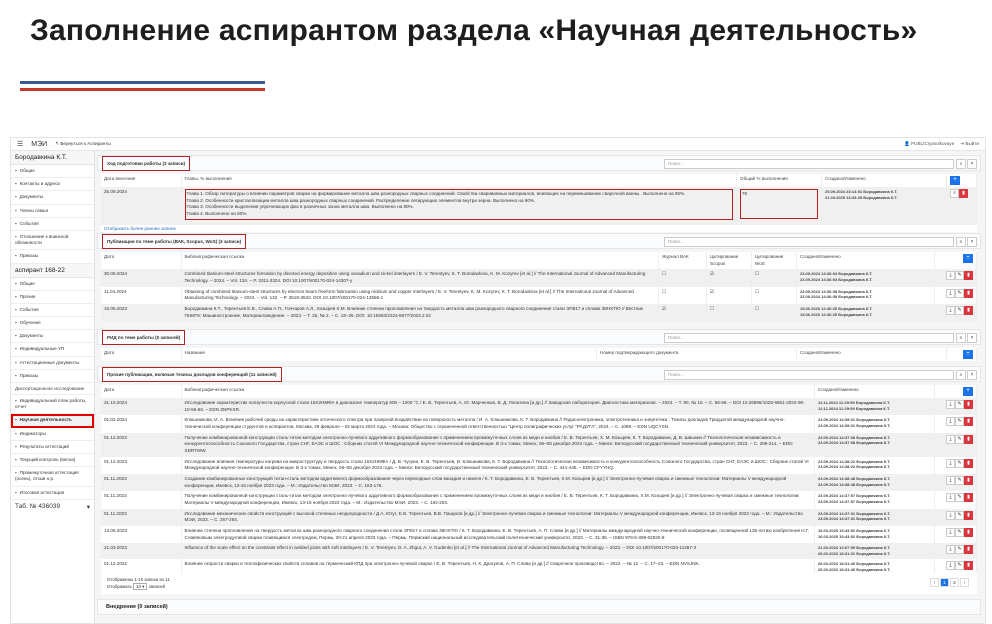 This screenshot has height=624, width=992. I want to click on sidebar-item: ▪ Научная деятельность, so click(52, 421).